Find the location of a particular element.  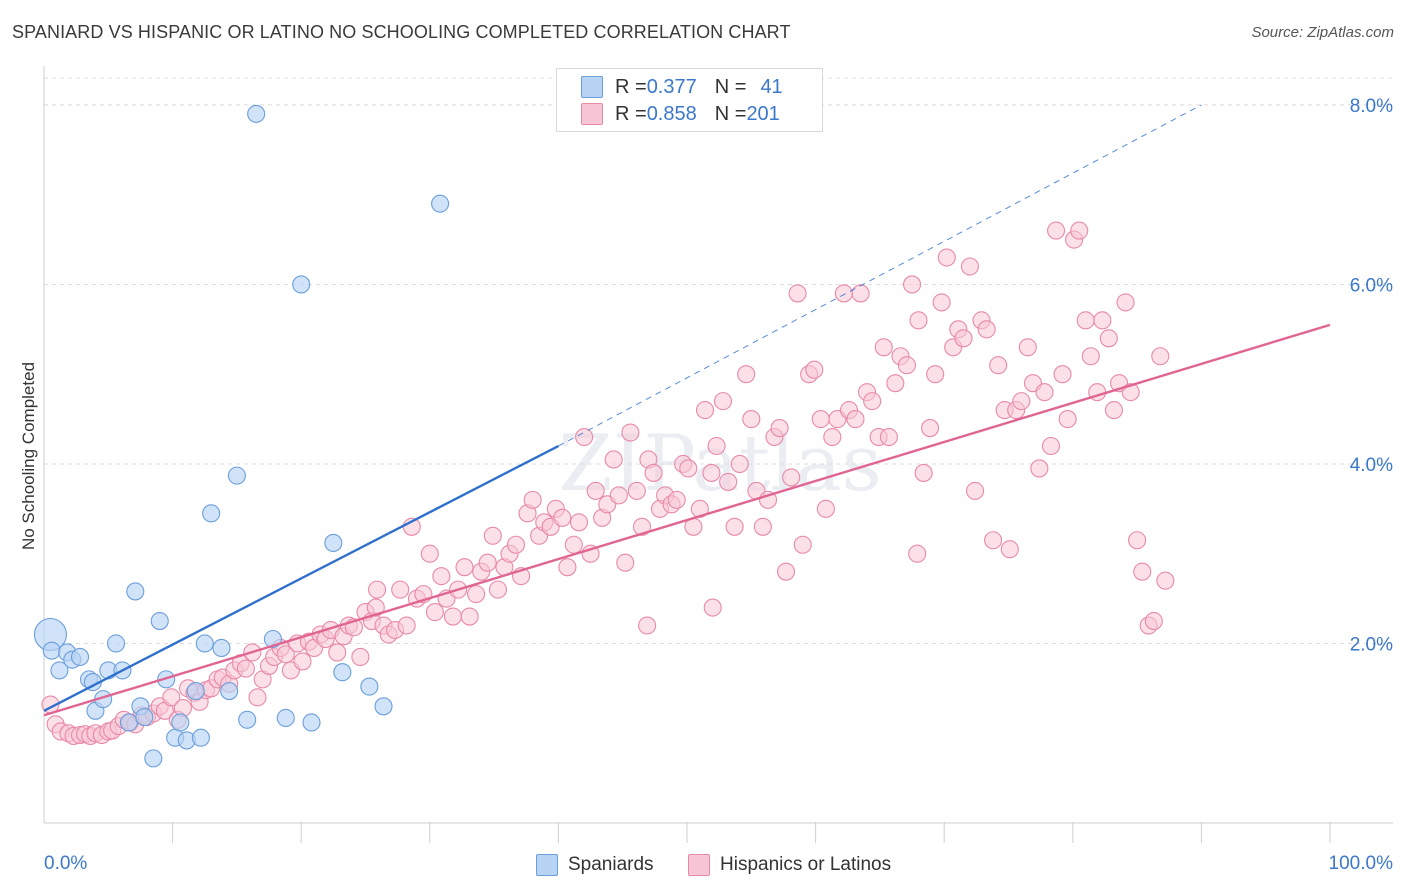

legend-label-hispanics: Hispanics or Latinos is located at coordinates (806, 864).